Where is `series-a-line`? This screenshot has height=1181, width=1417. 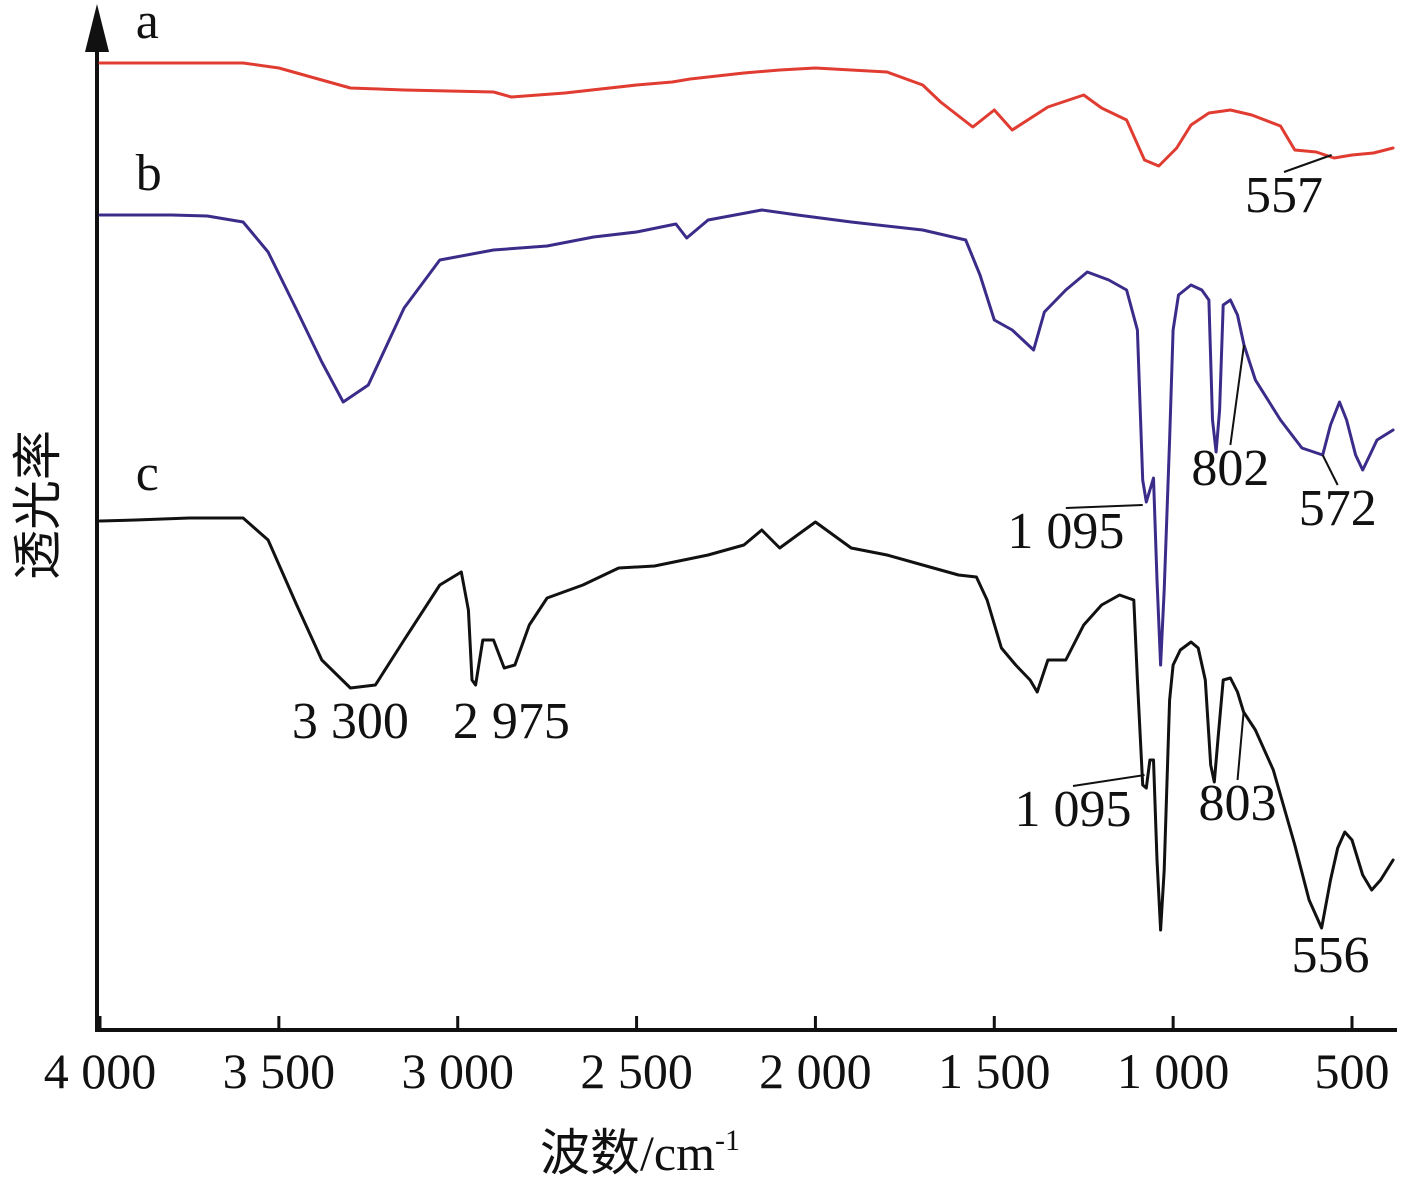 series-a-line is located at coordinates (746, 114).